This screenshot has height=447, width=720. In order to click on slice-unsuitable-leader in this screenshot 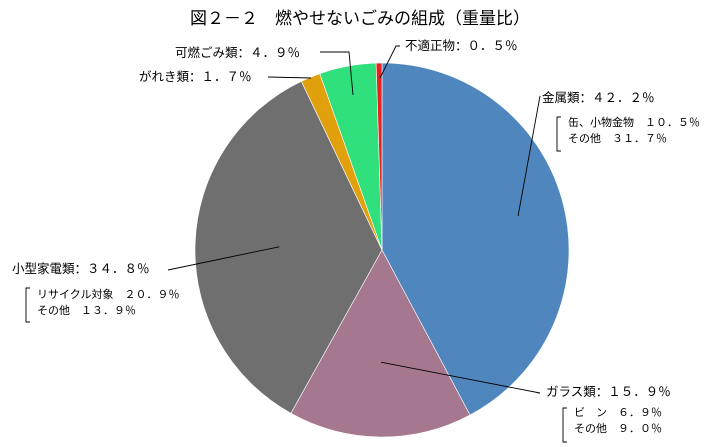, I will do `click(389, 62)`.